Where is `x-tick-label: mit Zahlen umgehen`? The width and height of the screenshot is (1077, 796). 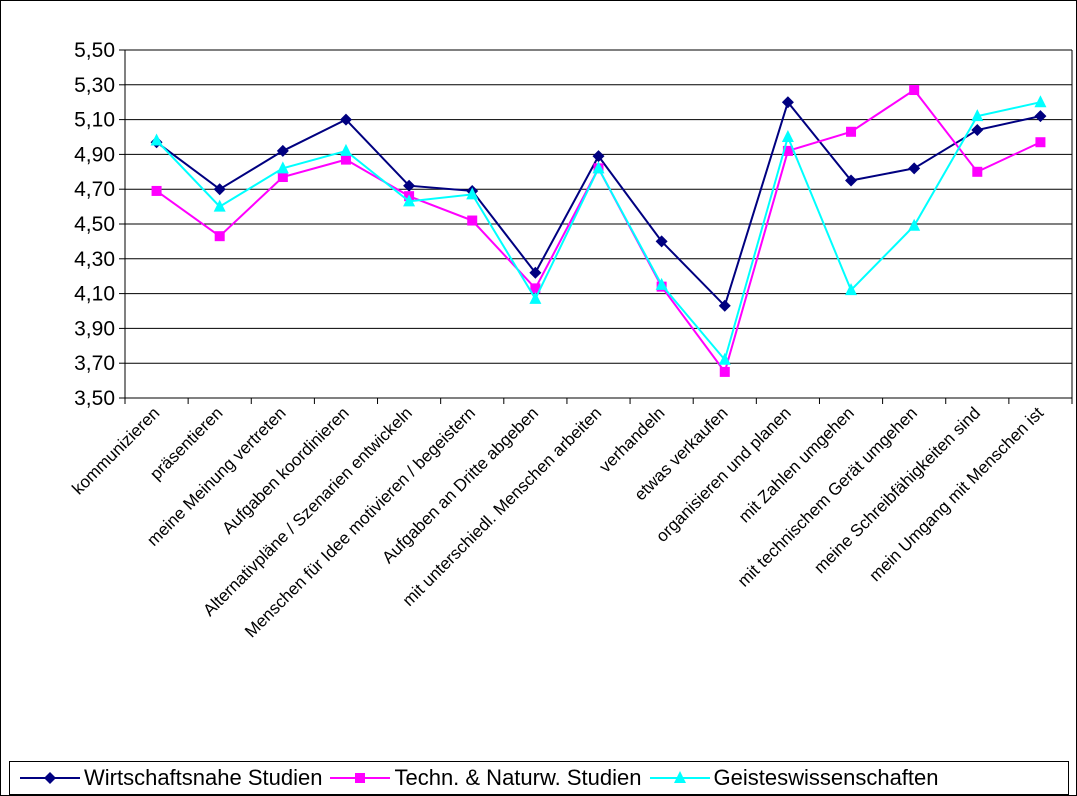 x-tick-label: mit Zahlen umgehen is located at coordinates (796, 464).